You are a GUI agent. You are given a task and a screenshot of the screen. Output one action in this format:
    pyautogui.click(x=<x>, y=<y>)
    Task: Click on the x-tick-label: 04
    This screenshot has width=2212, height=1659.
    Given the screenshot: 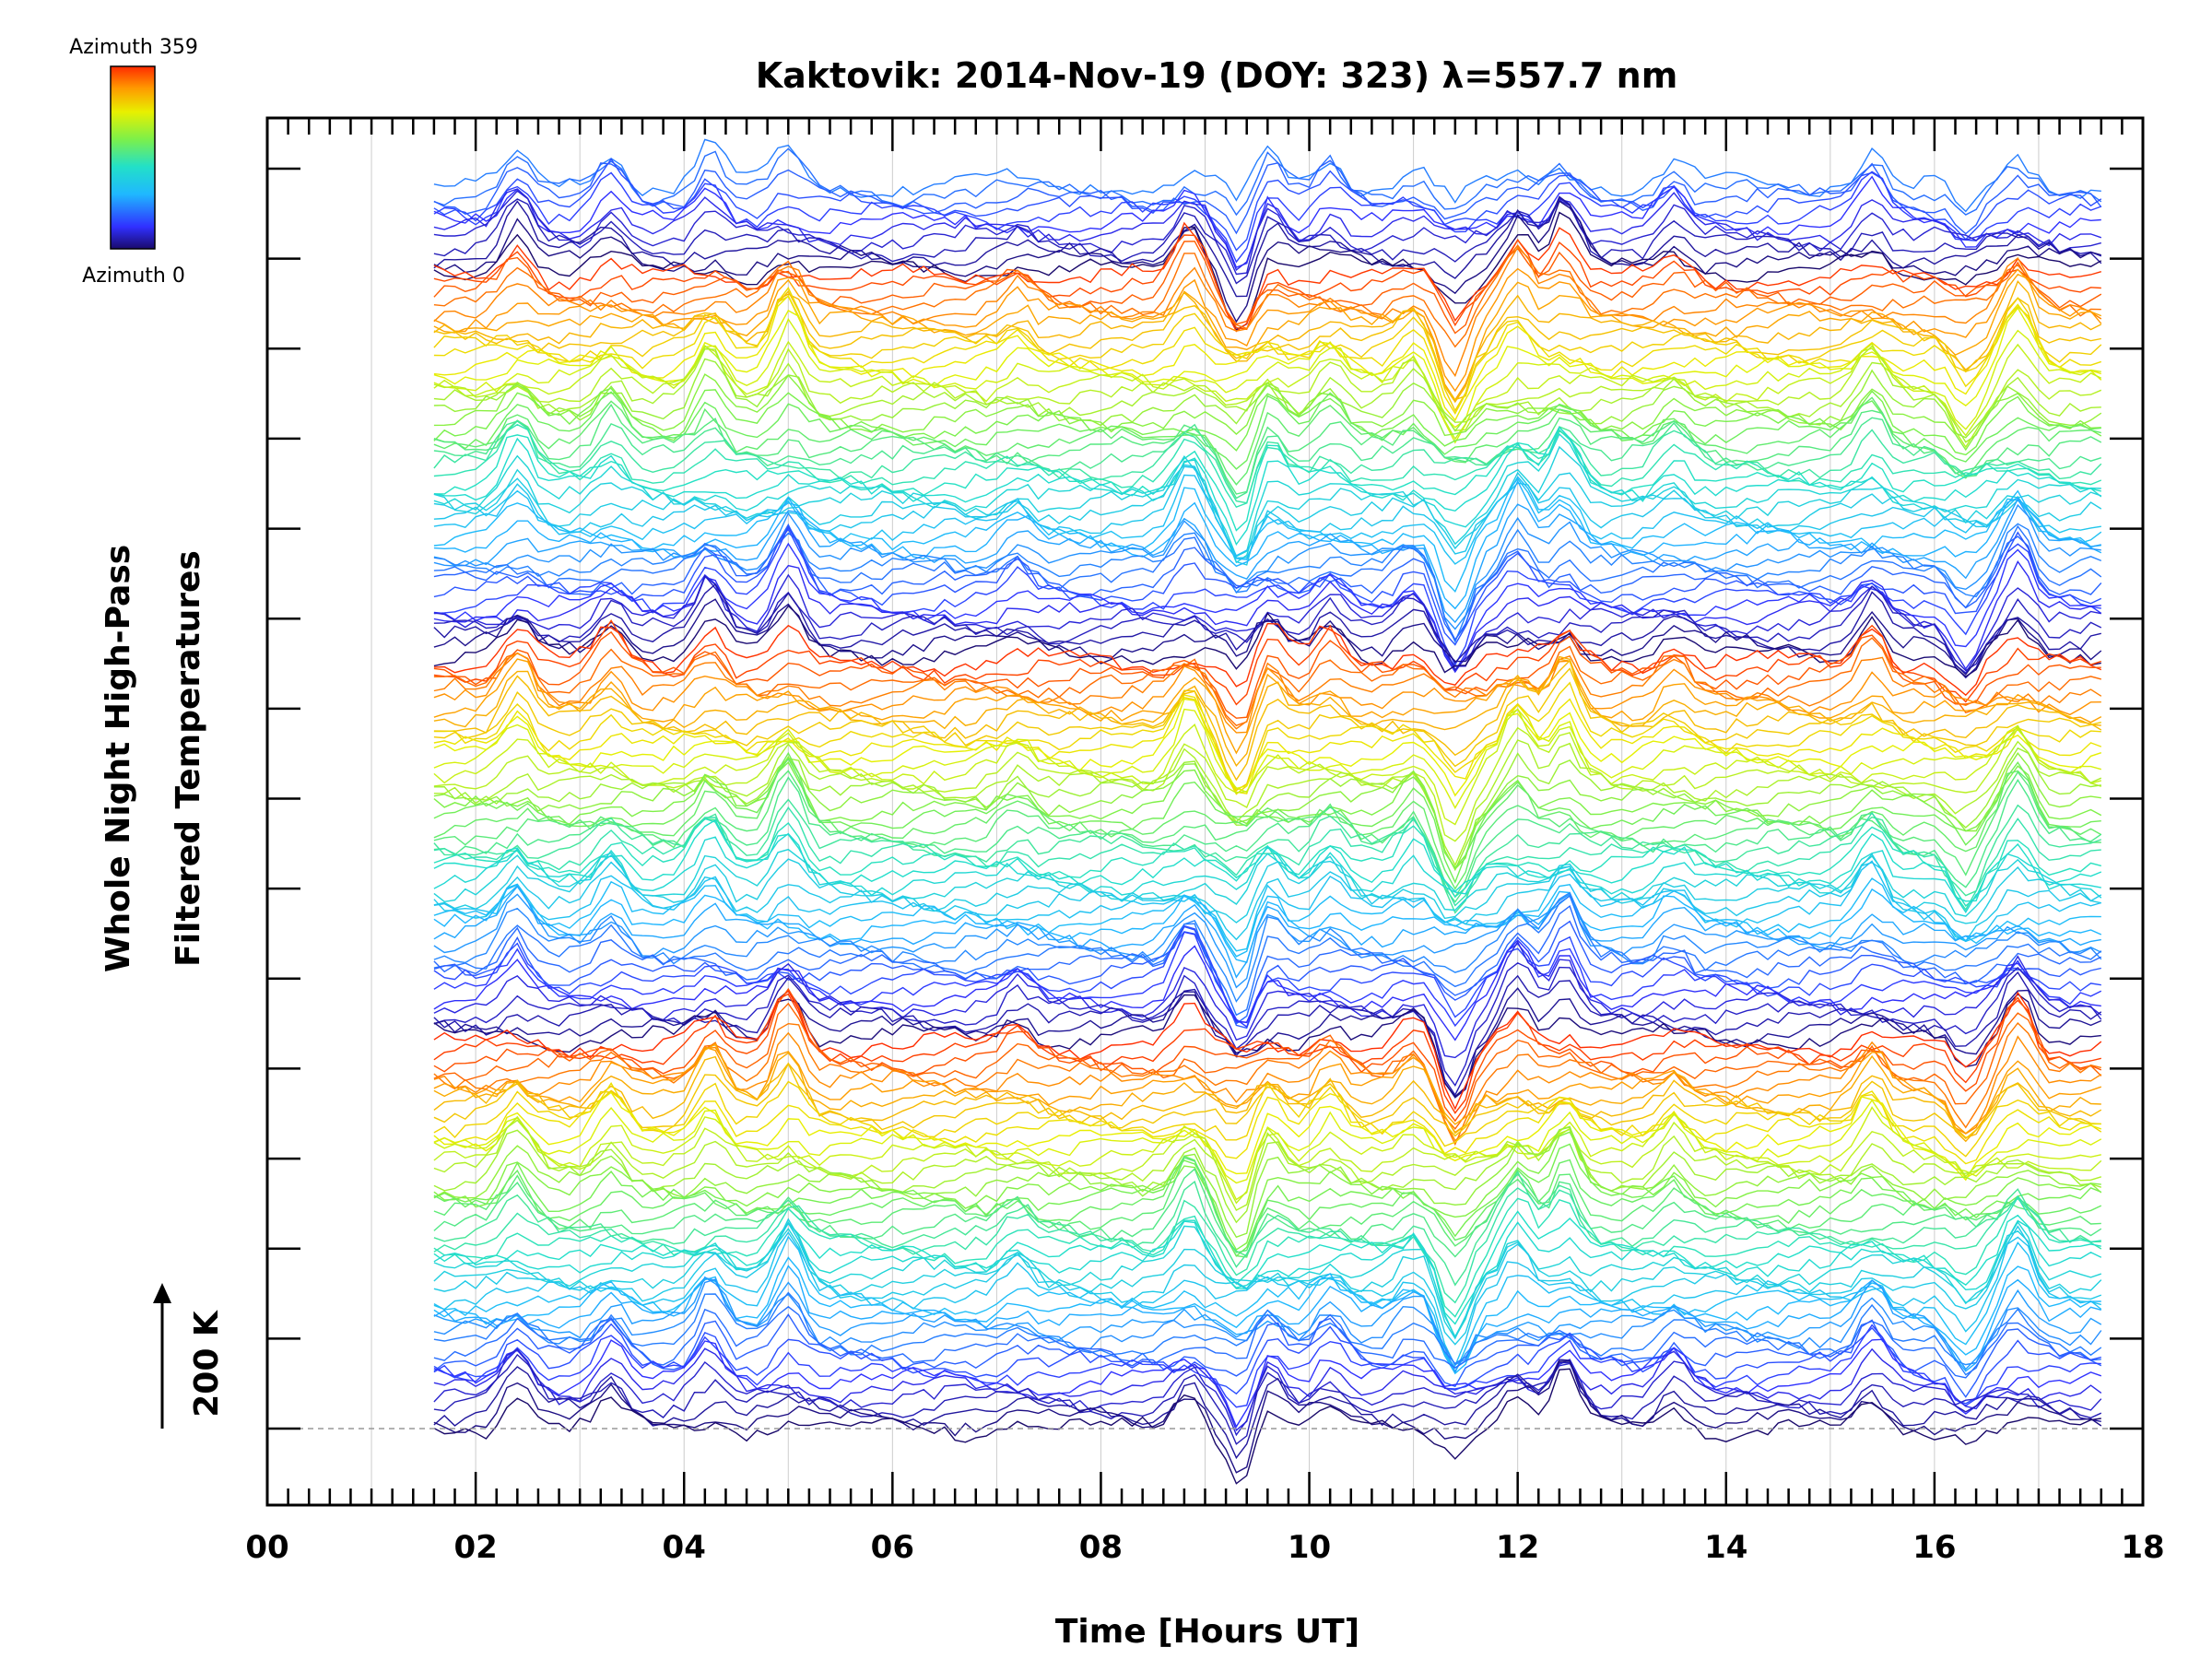 What is the action you would take?
    pyautogui.click(x=684, y=1547)
    